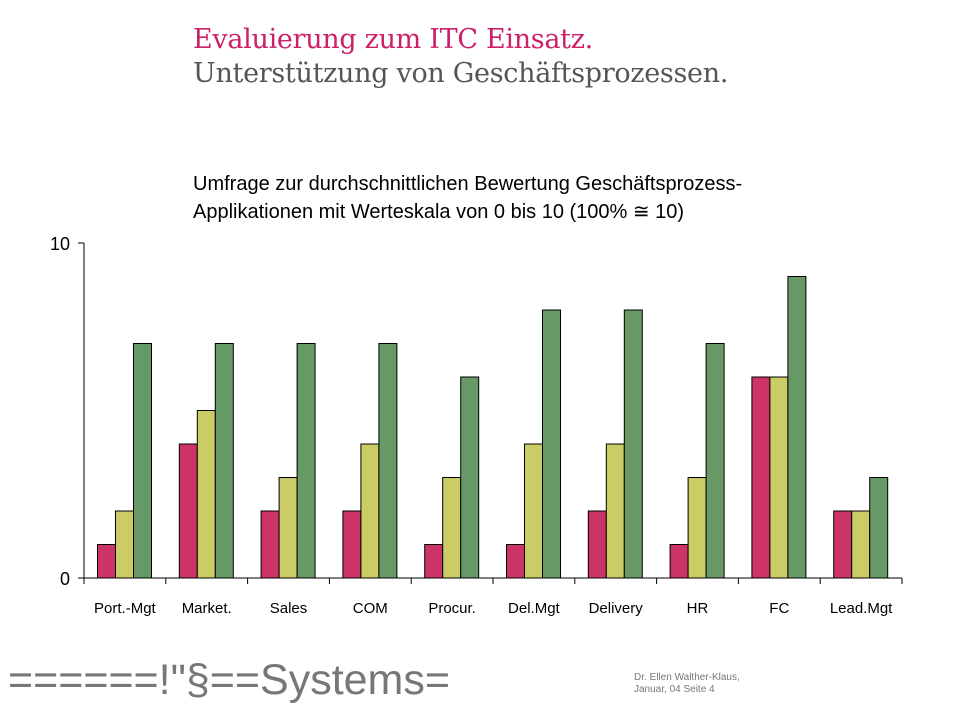 Image resolution: width=960 pixels, height=720 pixels. Describe the element at coordinates (616, 608) in the screenshot. I see `x-tick-label: Delivery` at that location.